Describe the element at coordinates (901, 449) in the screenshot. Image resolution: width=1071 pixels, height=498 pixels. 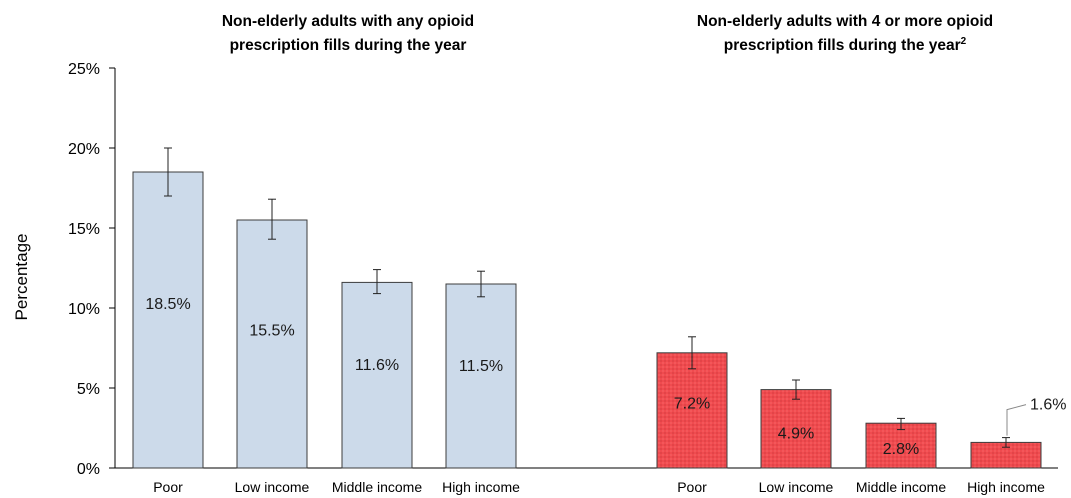
I see `data-label: 2.8%` at that location.